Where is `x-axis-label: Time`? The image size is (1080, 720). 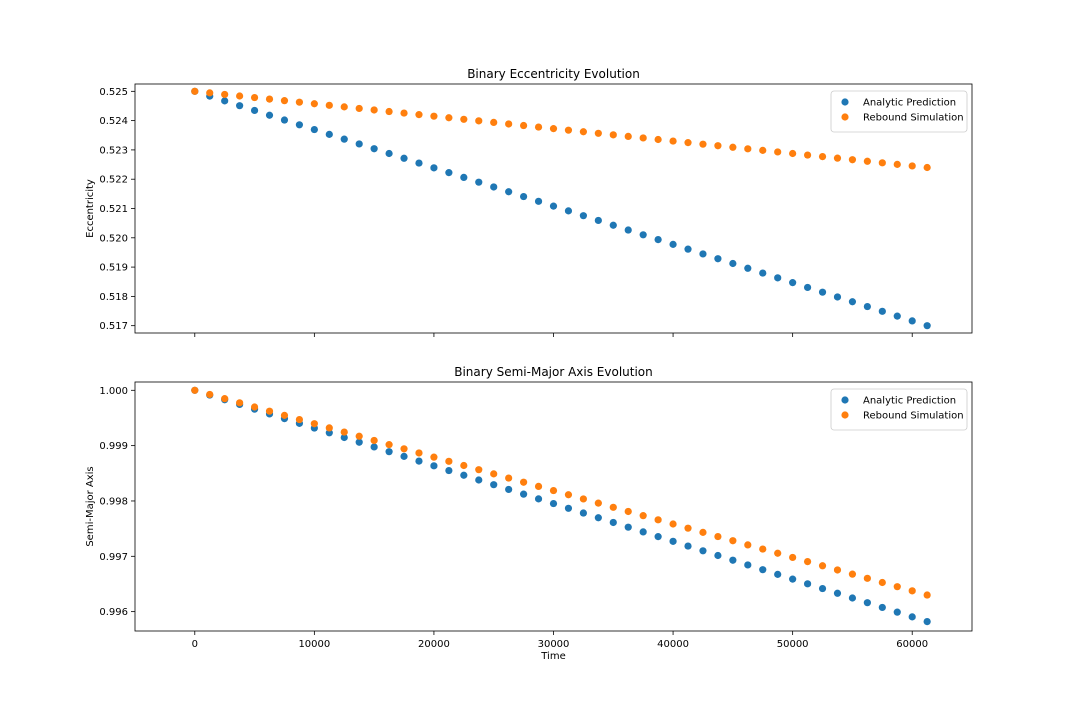
x-axis-label: Time is located at coordinates (552, 656).